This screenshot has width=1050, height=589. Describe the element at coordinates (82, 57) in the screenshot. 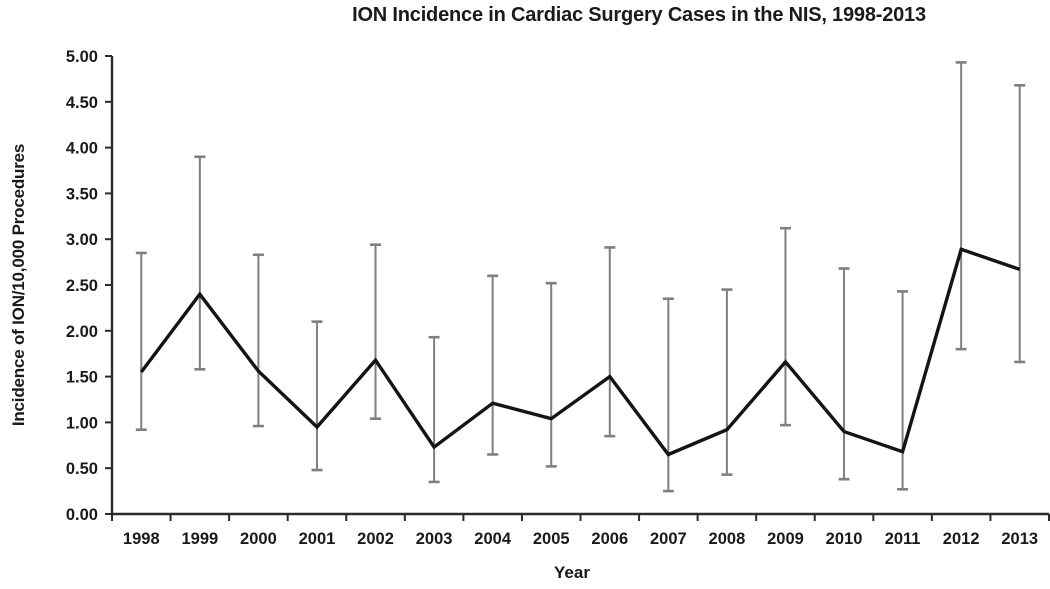

I see `y-tick-label: 5.00` at that location.